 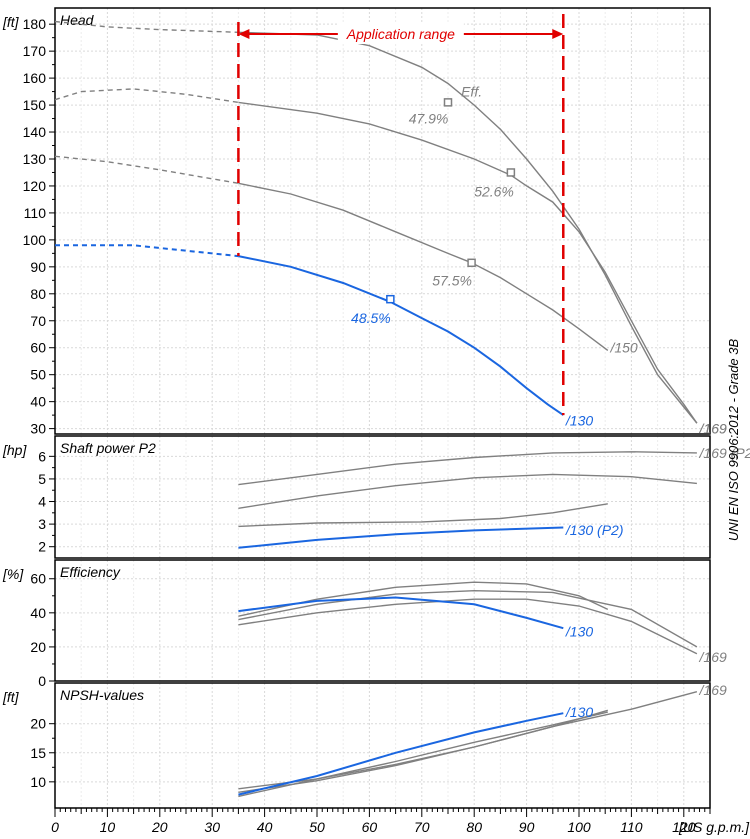 I want to click on y-tick-label: 110, so click(x=35, y=213).